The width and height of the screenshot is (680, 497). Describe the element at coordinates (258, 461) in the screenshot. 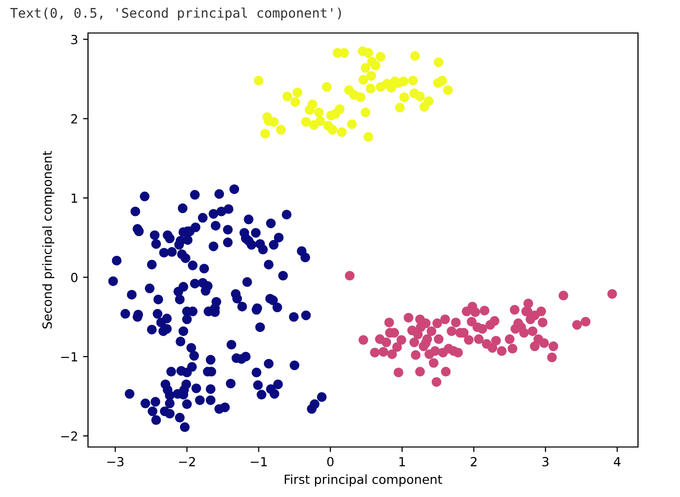

I see `x-tick-label: −1` at that location.